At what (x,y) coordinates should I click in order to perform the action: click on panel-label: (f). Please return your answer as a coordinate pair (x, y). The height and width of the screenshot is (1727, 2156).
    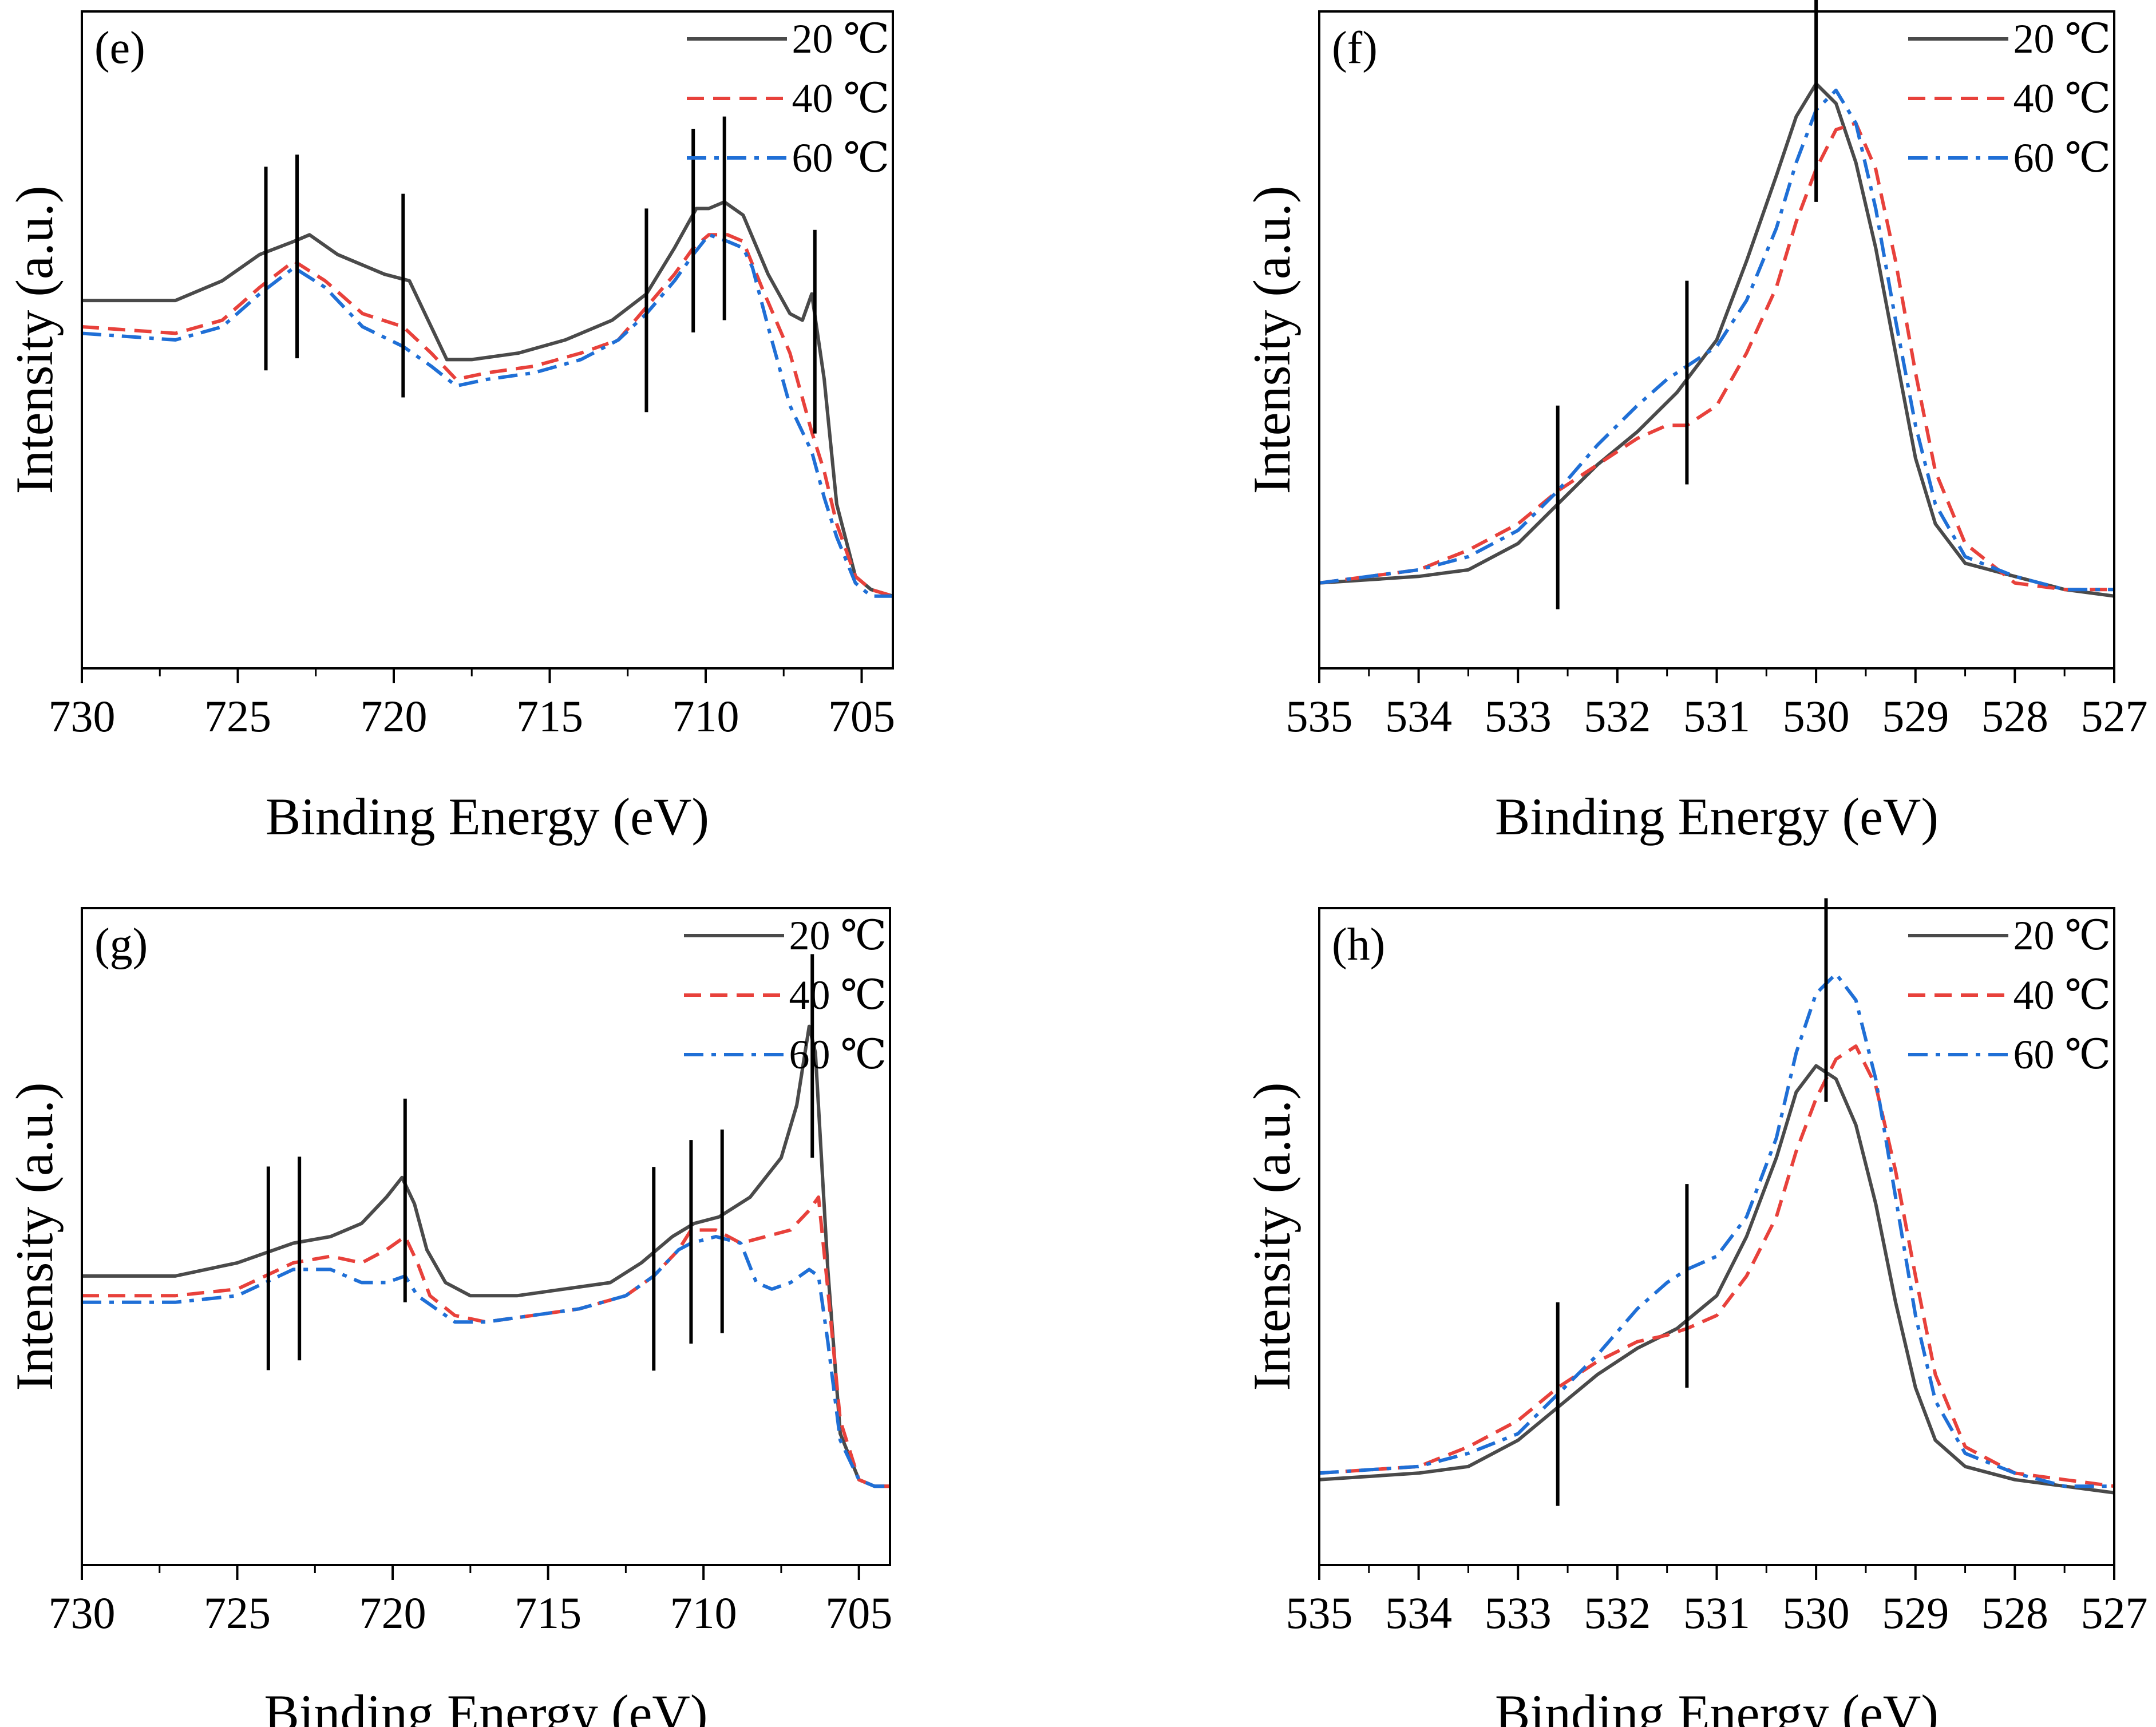
    Looking at the image, I should click on (1355, 48).